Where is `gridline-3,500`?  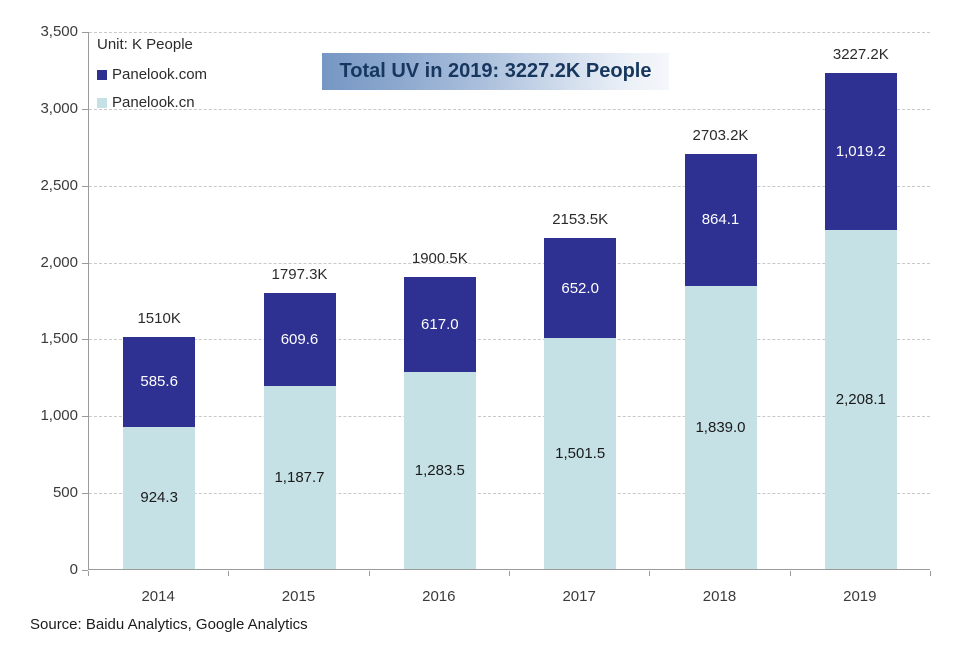
gridline-3,500 is located at coordinates (509, 32).